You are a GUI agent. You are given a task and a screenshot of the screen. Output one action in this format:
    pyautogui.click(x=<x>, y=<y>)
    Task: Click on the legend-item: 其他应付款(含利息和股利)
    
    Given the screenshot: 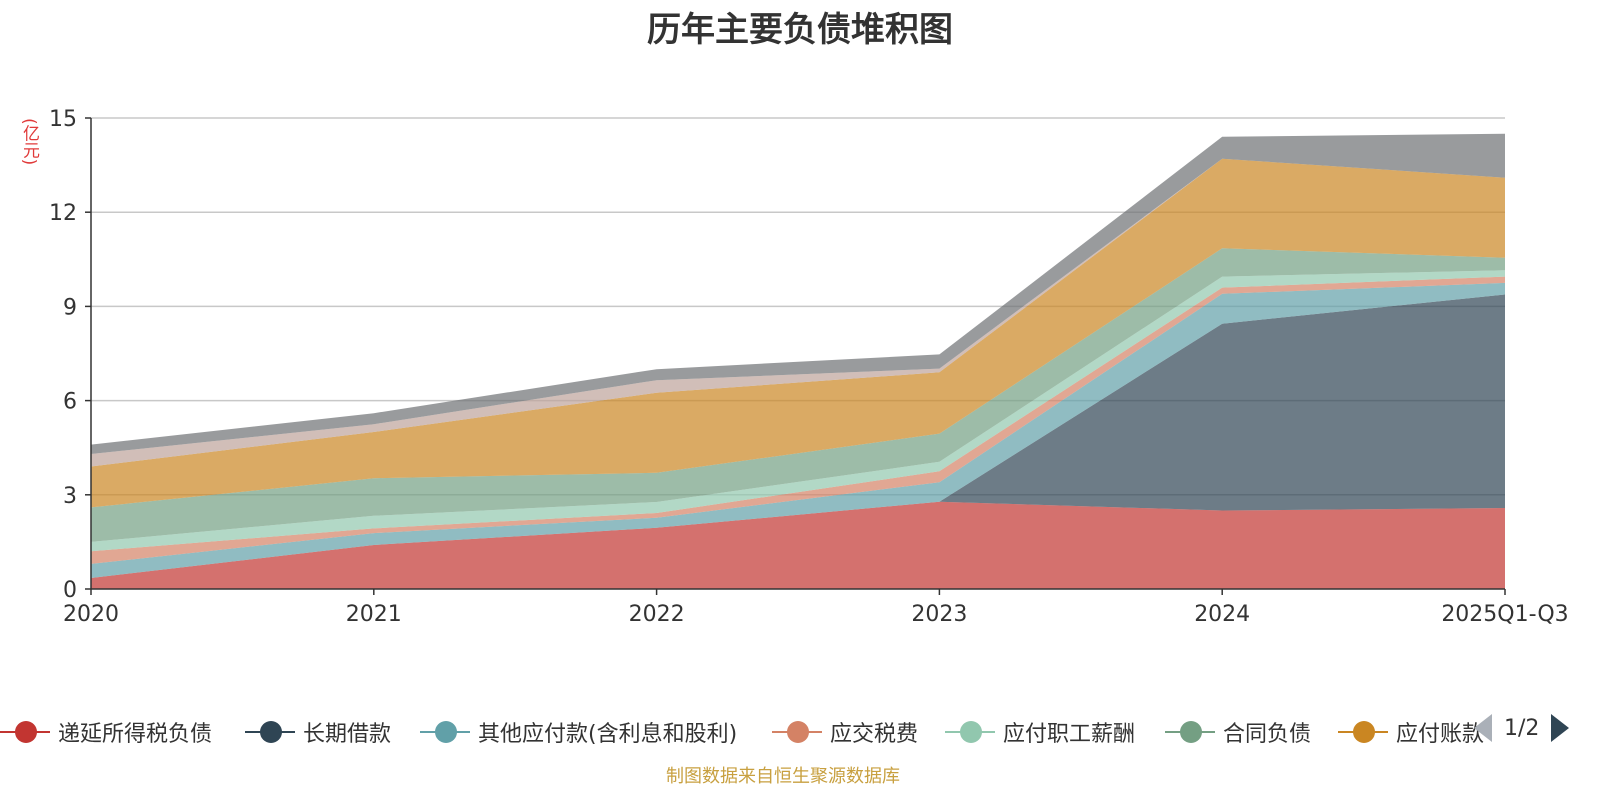 What is the action you would take?
    pyautogui.click(x=578, y=732)
    